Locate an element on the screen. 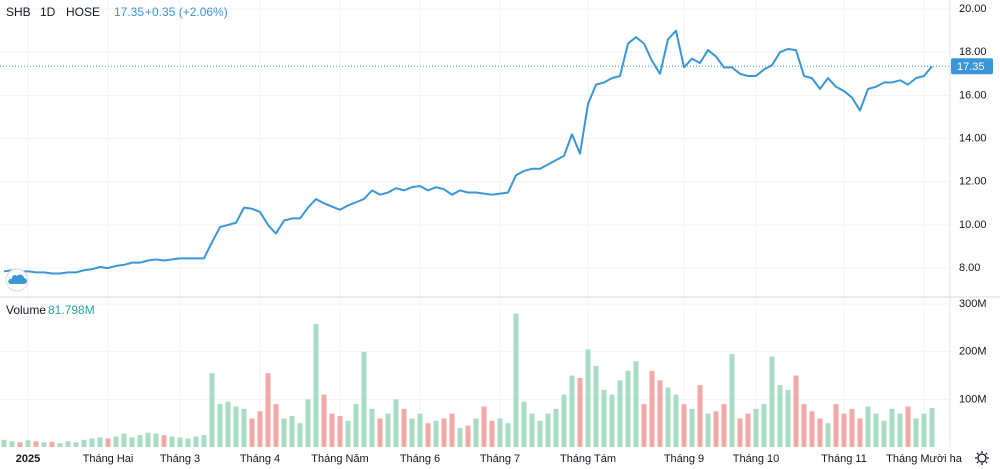 This screenshot has height=469, width=1000. y-tick-label: 200M is located at coordinates (973, 352).